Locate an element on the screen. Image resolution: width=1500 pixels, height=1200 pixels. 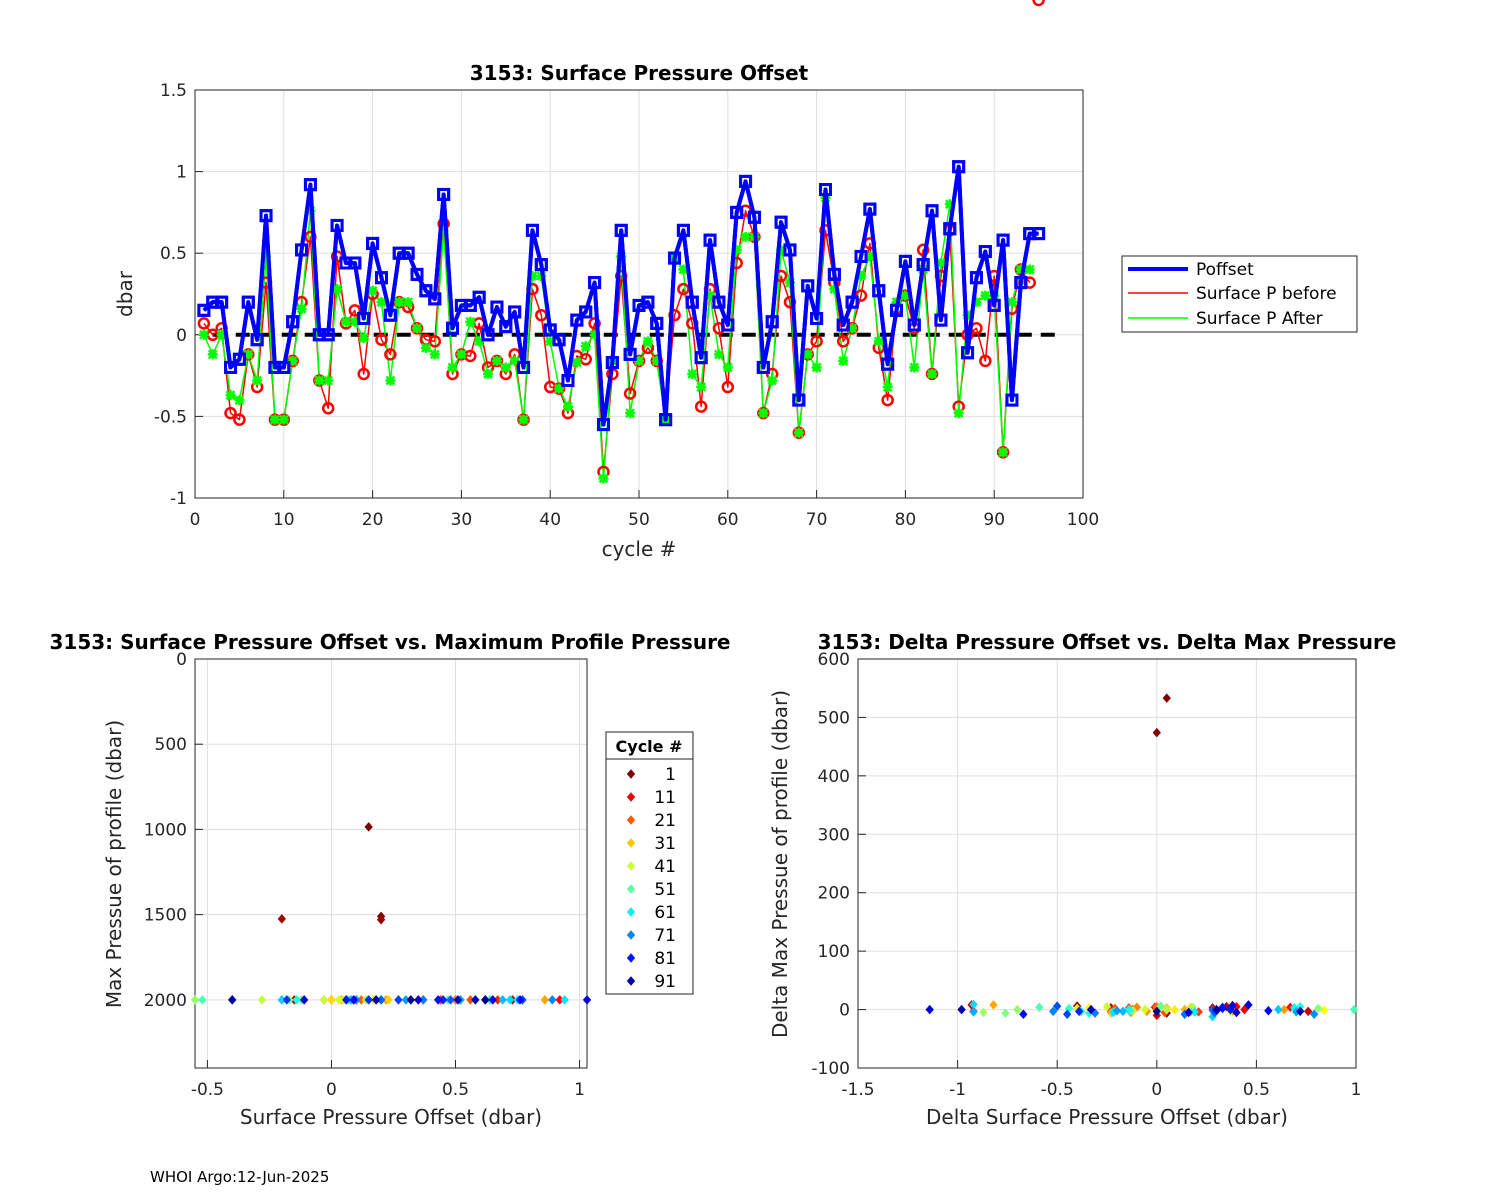
chart3-ytick-label: 0 is located at coordinates (844, 1011).